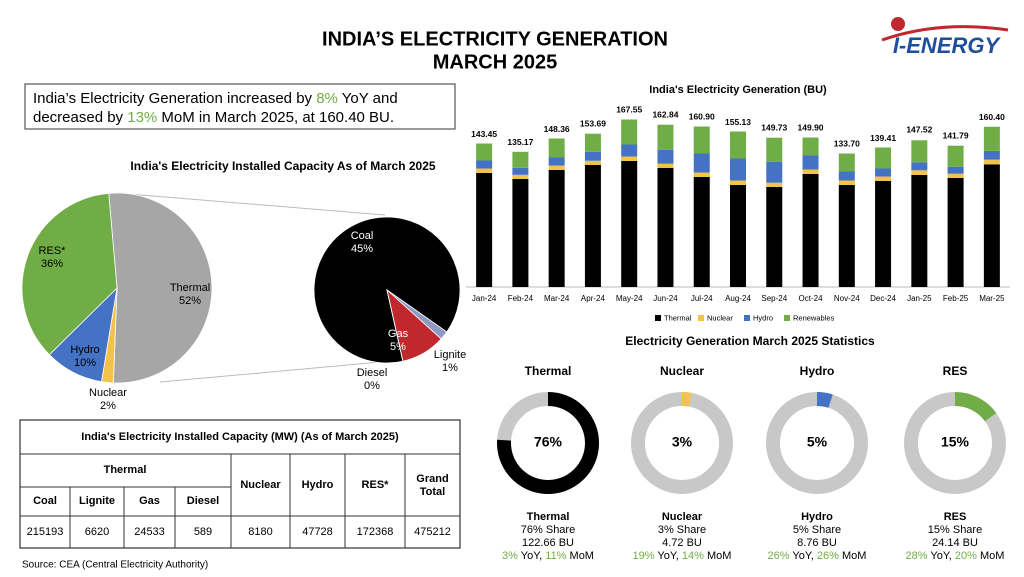  I want to click on summary-box, so click(240, 106).